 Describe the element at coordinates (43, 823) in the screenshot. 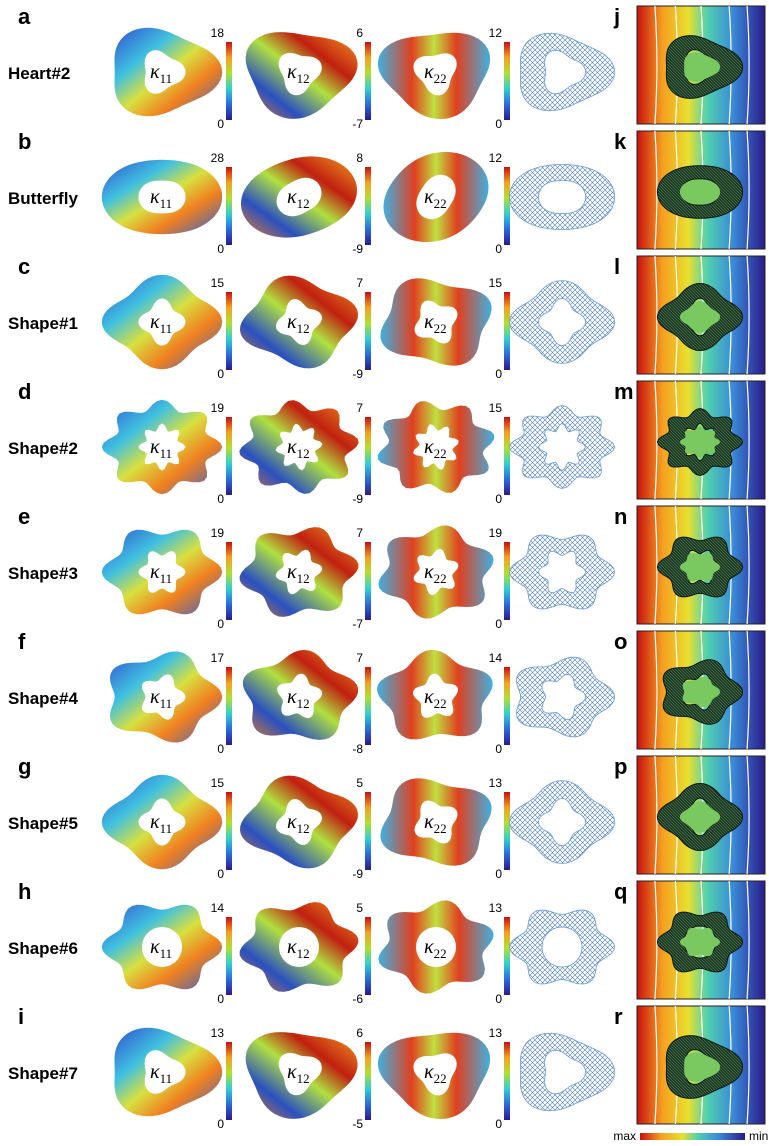

I see `row-name: Shape#5` at that location.